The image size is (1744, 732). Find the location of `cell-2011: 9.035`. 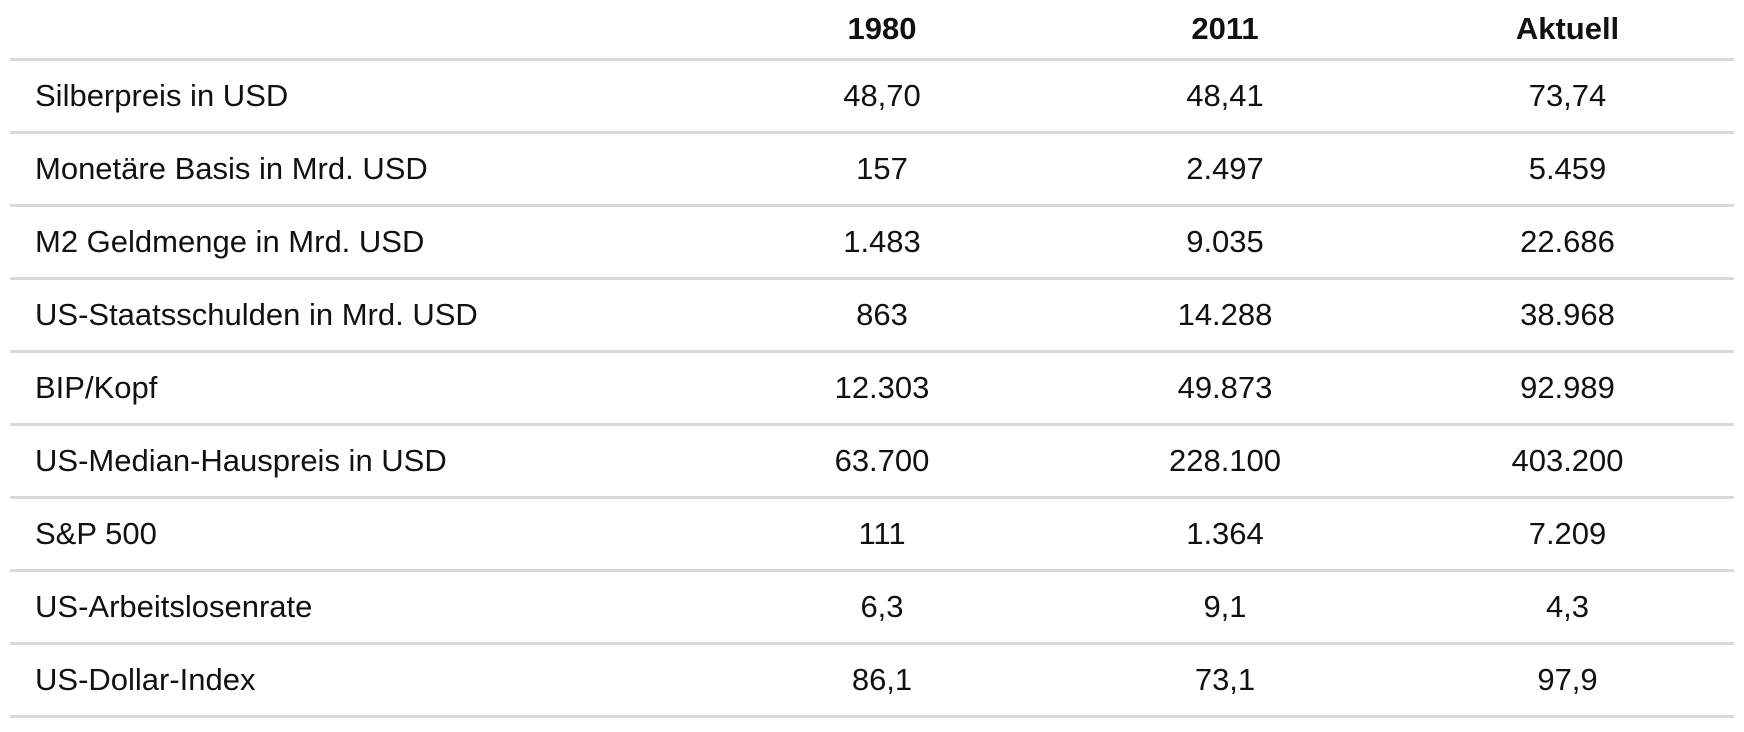

cell-2011: 9.035 is located at coordinates (1225, 242).